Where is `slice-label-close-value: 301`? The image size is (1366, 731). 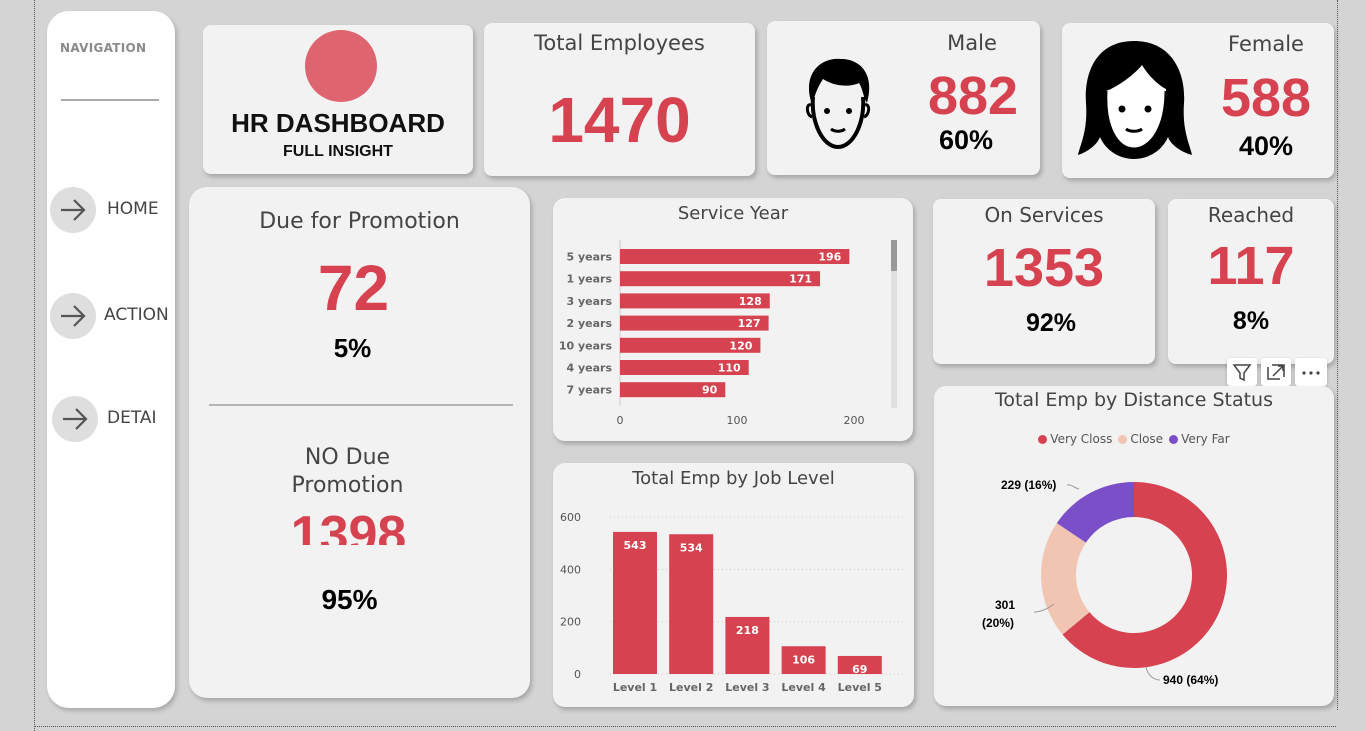
slice-label-close-value: 301 is located at coordinates (1005, 605).